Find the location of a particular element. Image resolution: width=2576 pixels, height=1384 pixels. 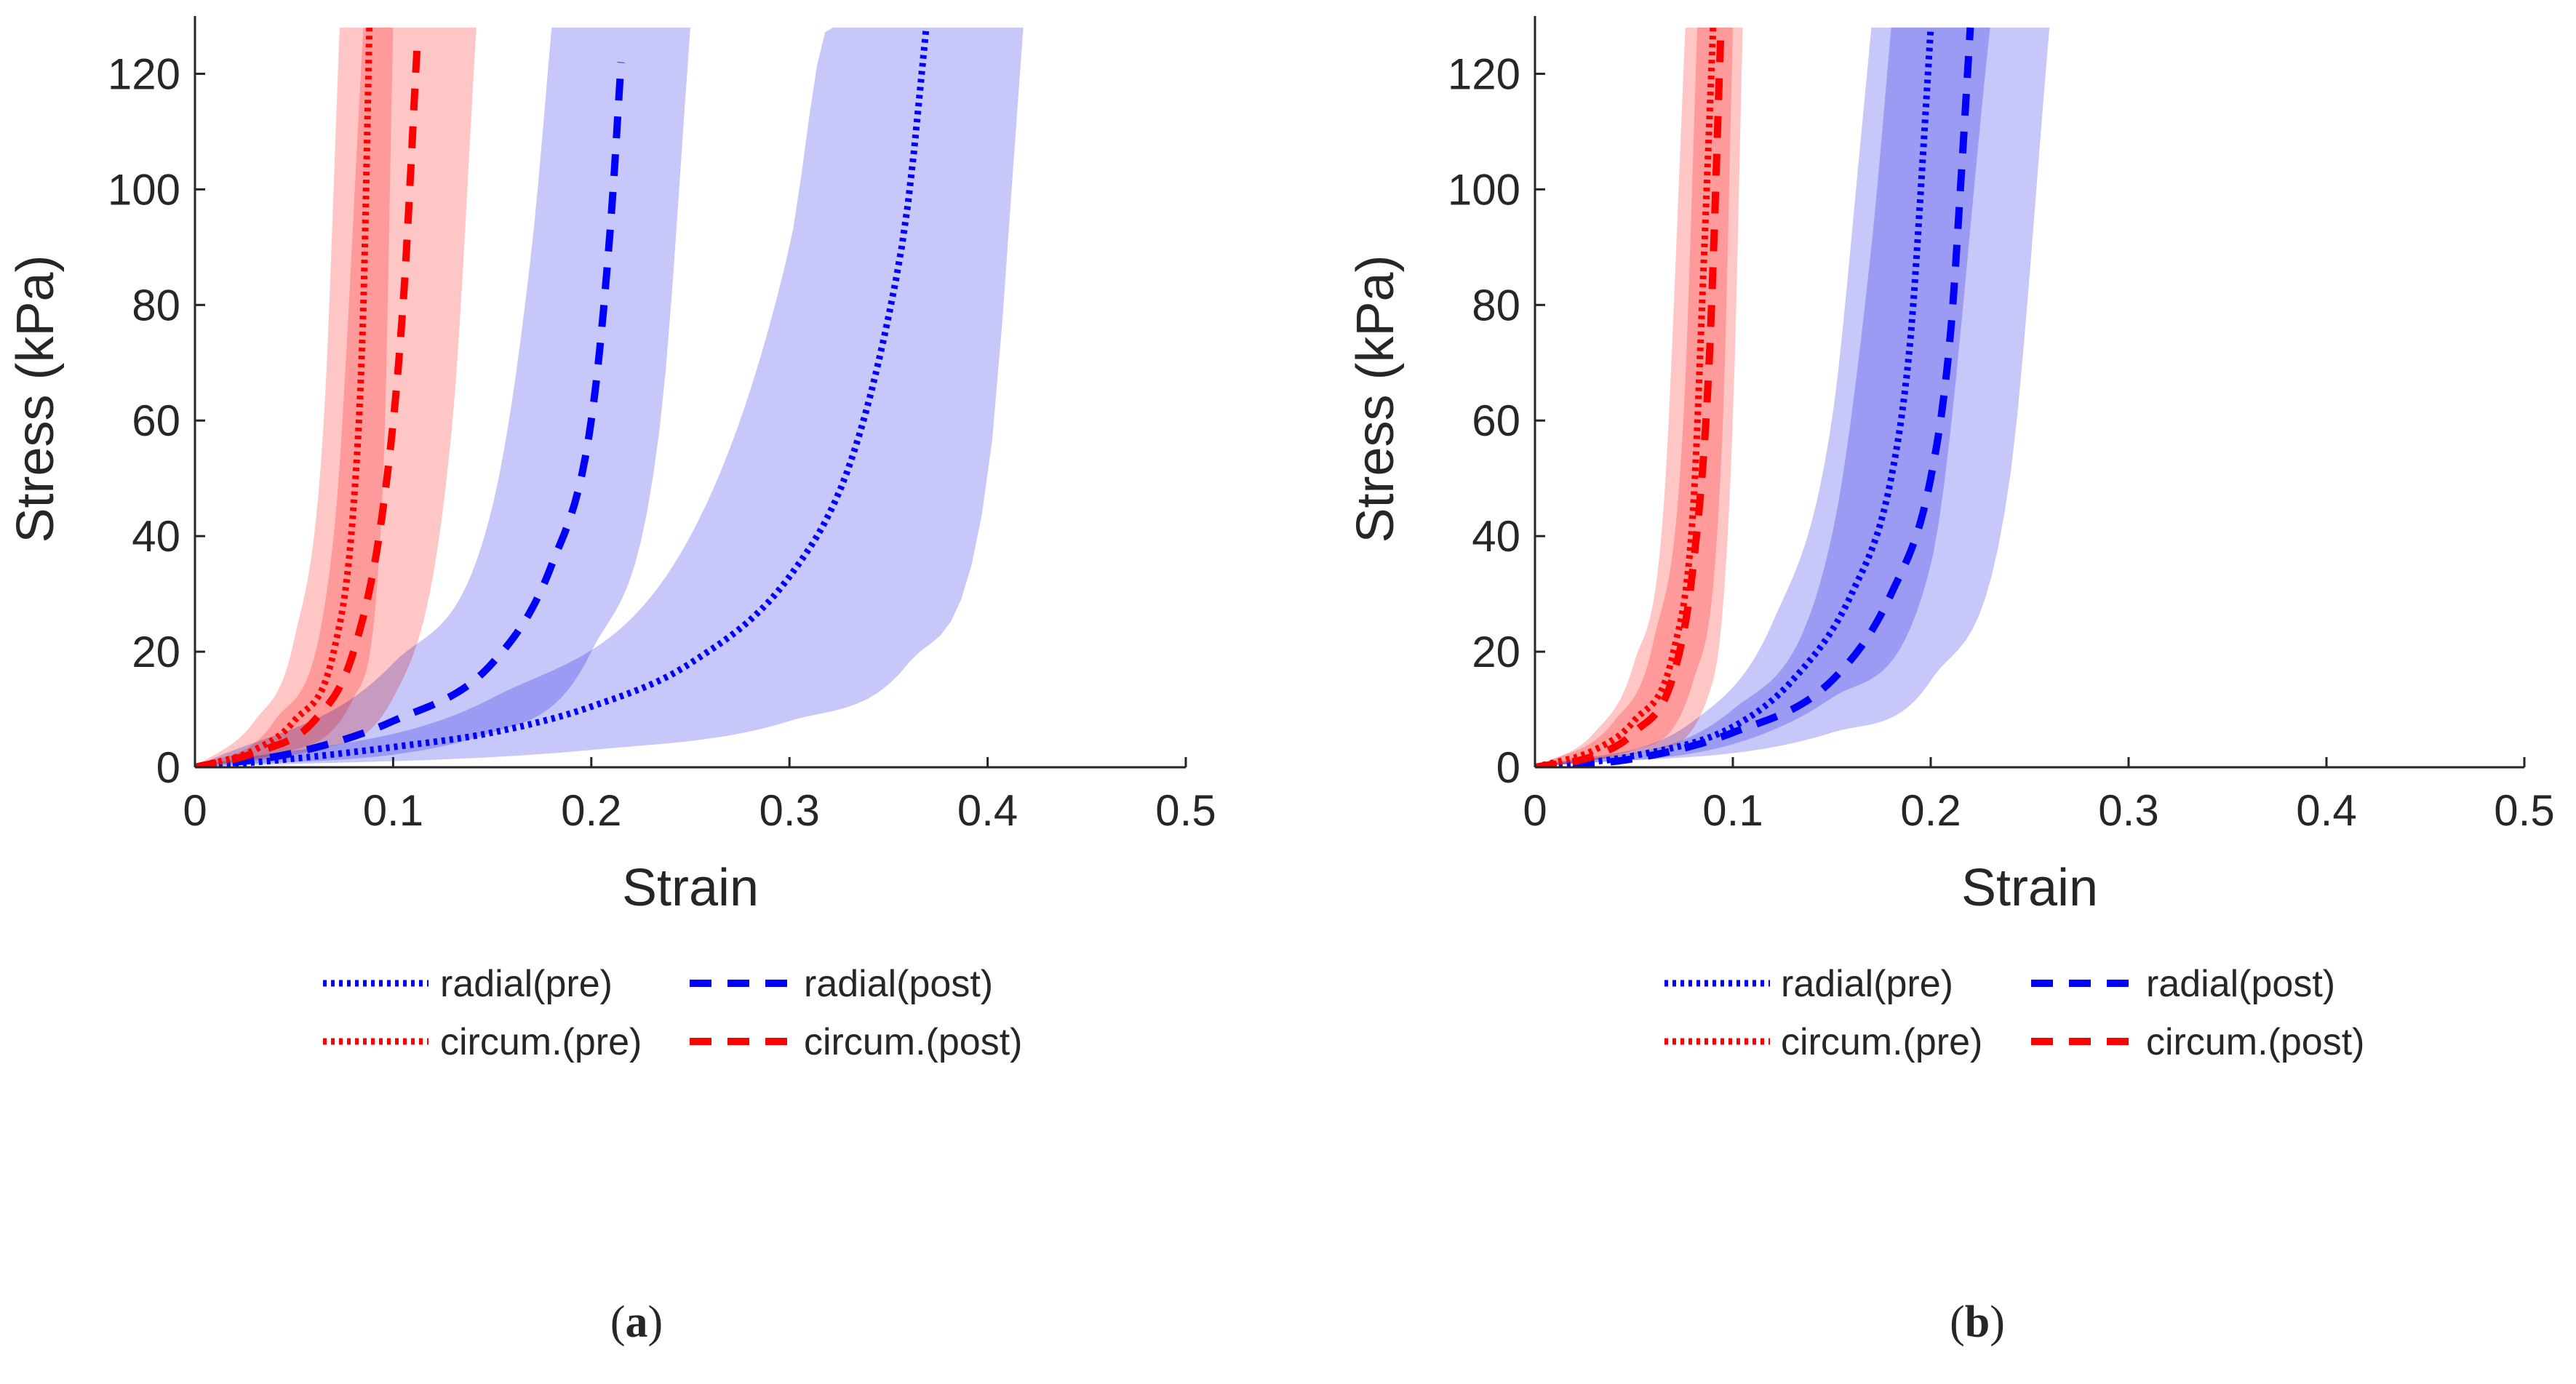

caption-letter: b is located at coordinates (1977, 1322).